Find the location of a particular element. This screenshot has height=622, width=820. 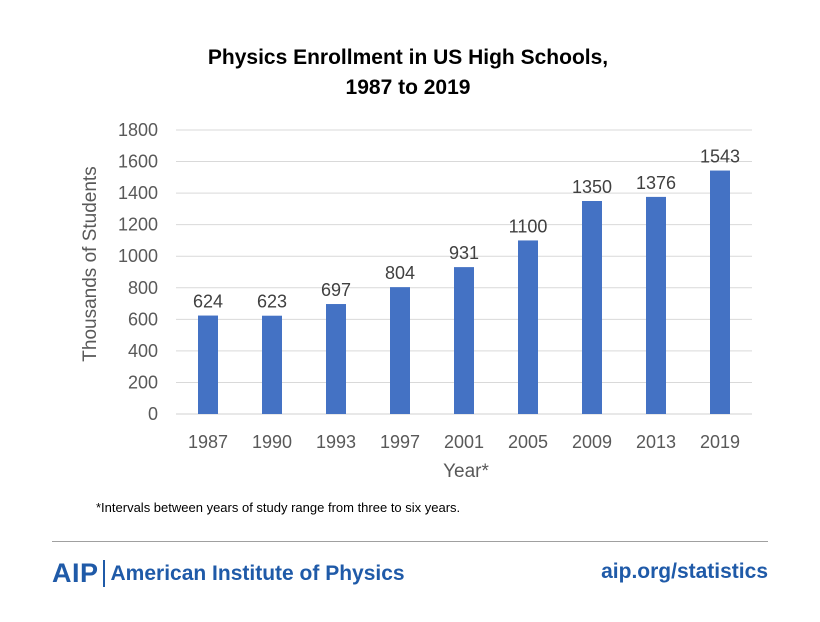

y-tick-label: 1000 is located at coordinates (138, 256).